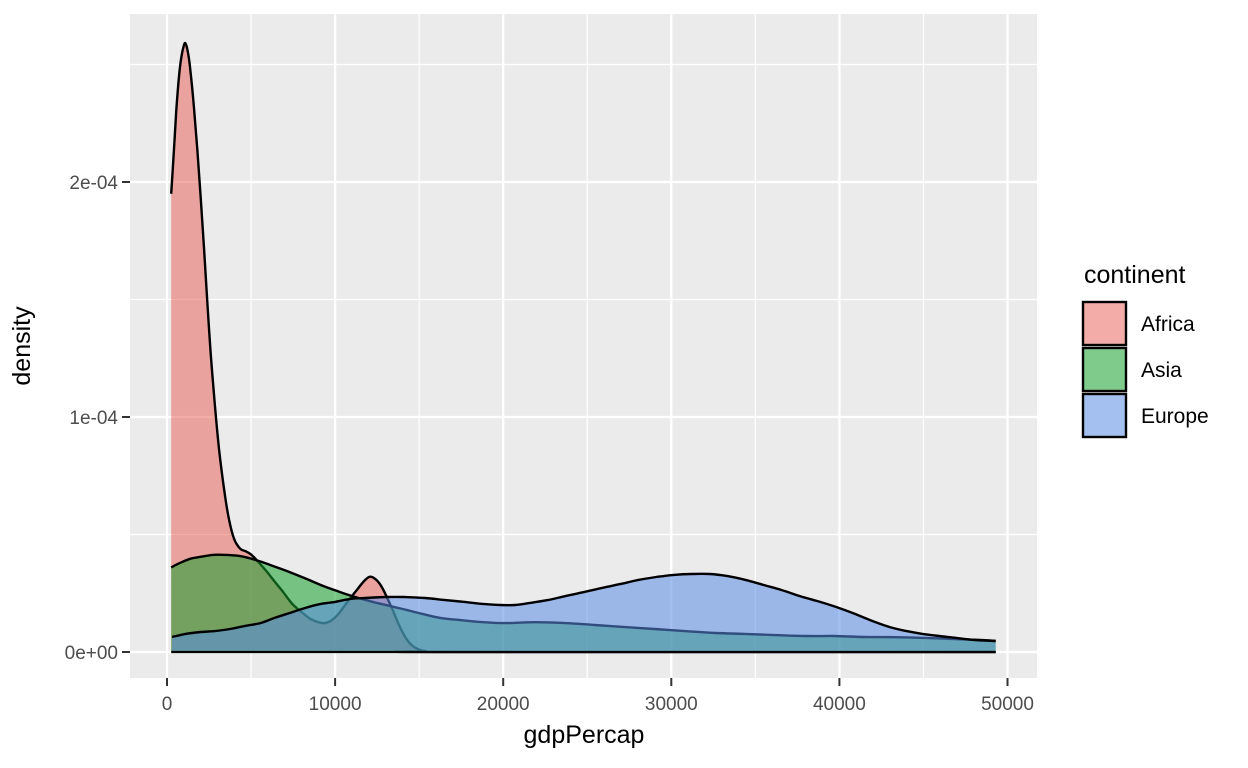 The width and height of the screenshot is (1248, 768). What do you see at coordinates (1135, 275) in the screenshot?
I see `legend-title: continent` at bounding box center [1135, 275].